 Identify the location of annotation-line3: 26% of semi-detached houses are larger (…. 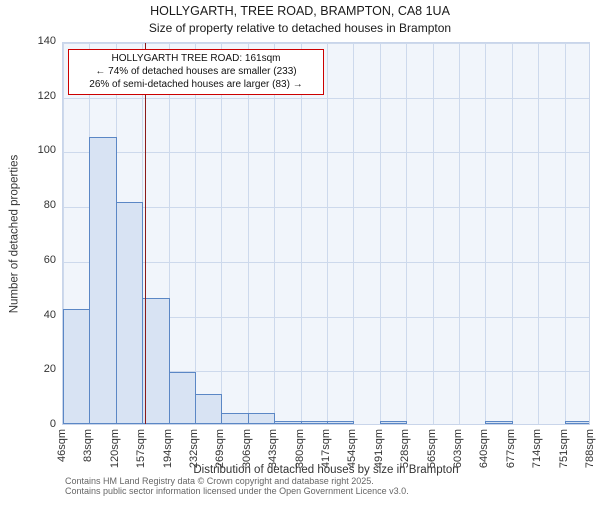
(196, 84).